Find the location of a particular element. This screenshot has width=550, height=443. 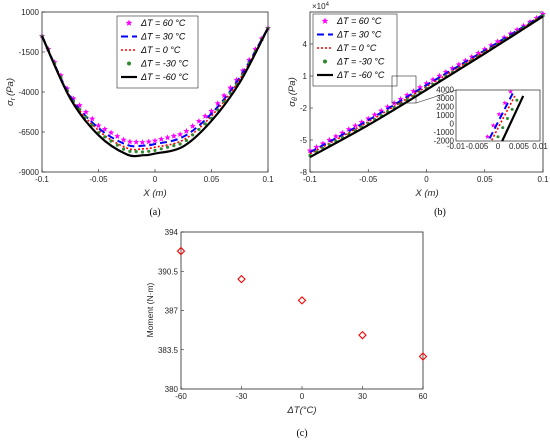

panel-b-zoom-box is located at coordinates (404, 89).